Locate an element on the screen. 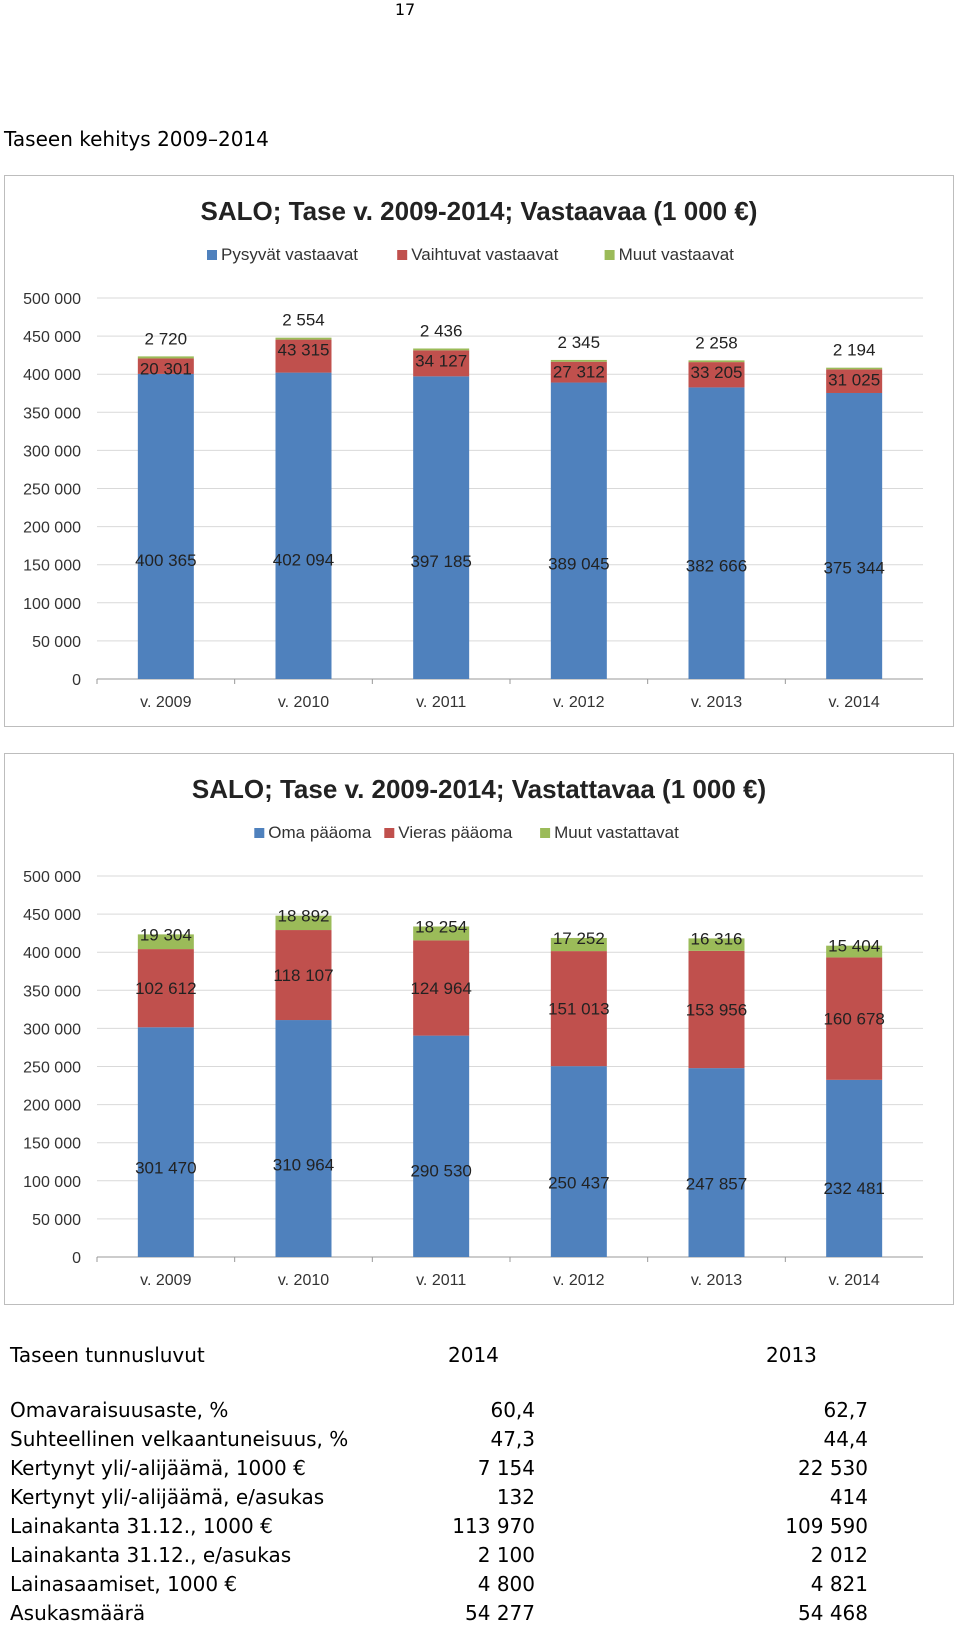 Image resolution: width=960 pixels, height=1630 pixels. kpi-label: Kertynyt yli/-alijäämä, e/asukas is located at coordinates (167, 1497).